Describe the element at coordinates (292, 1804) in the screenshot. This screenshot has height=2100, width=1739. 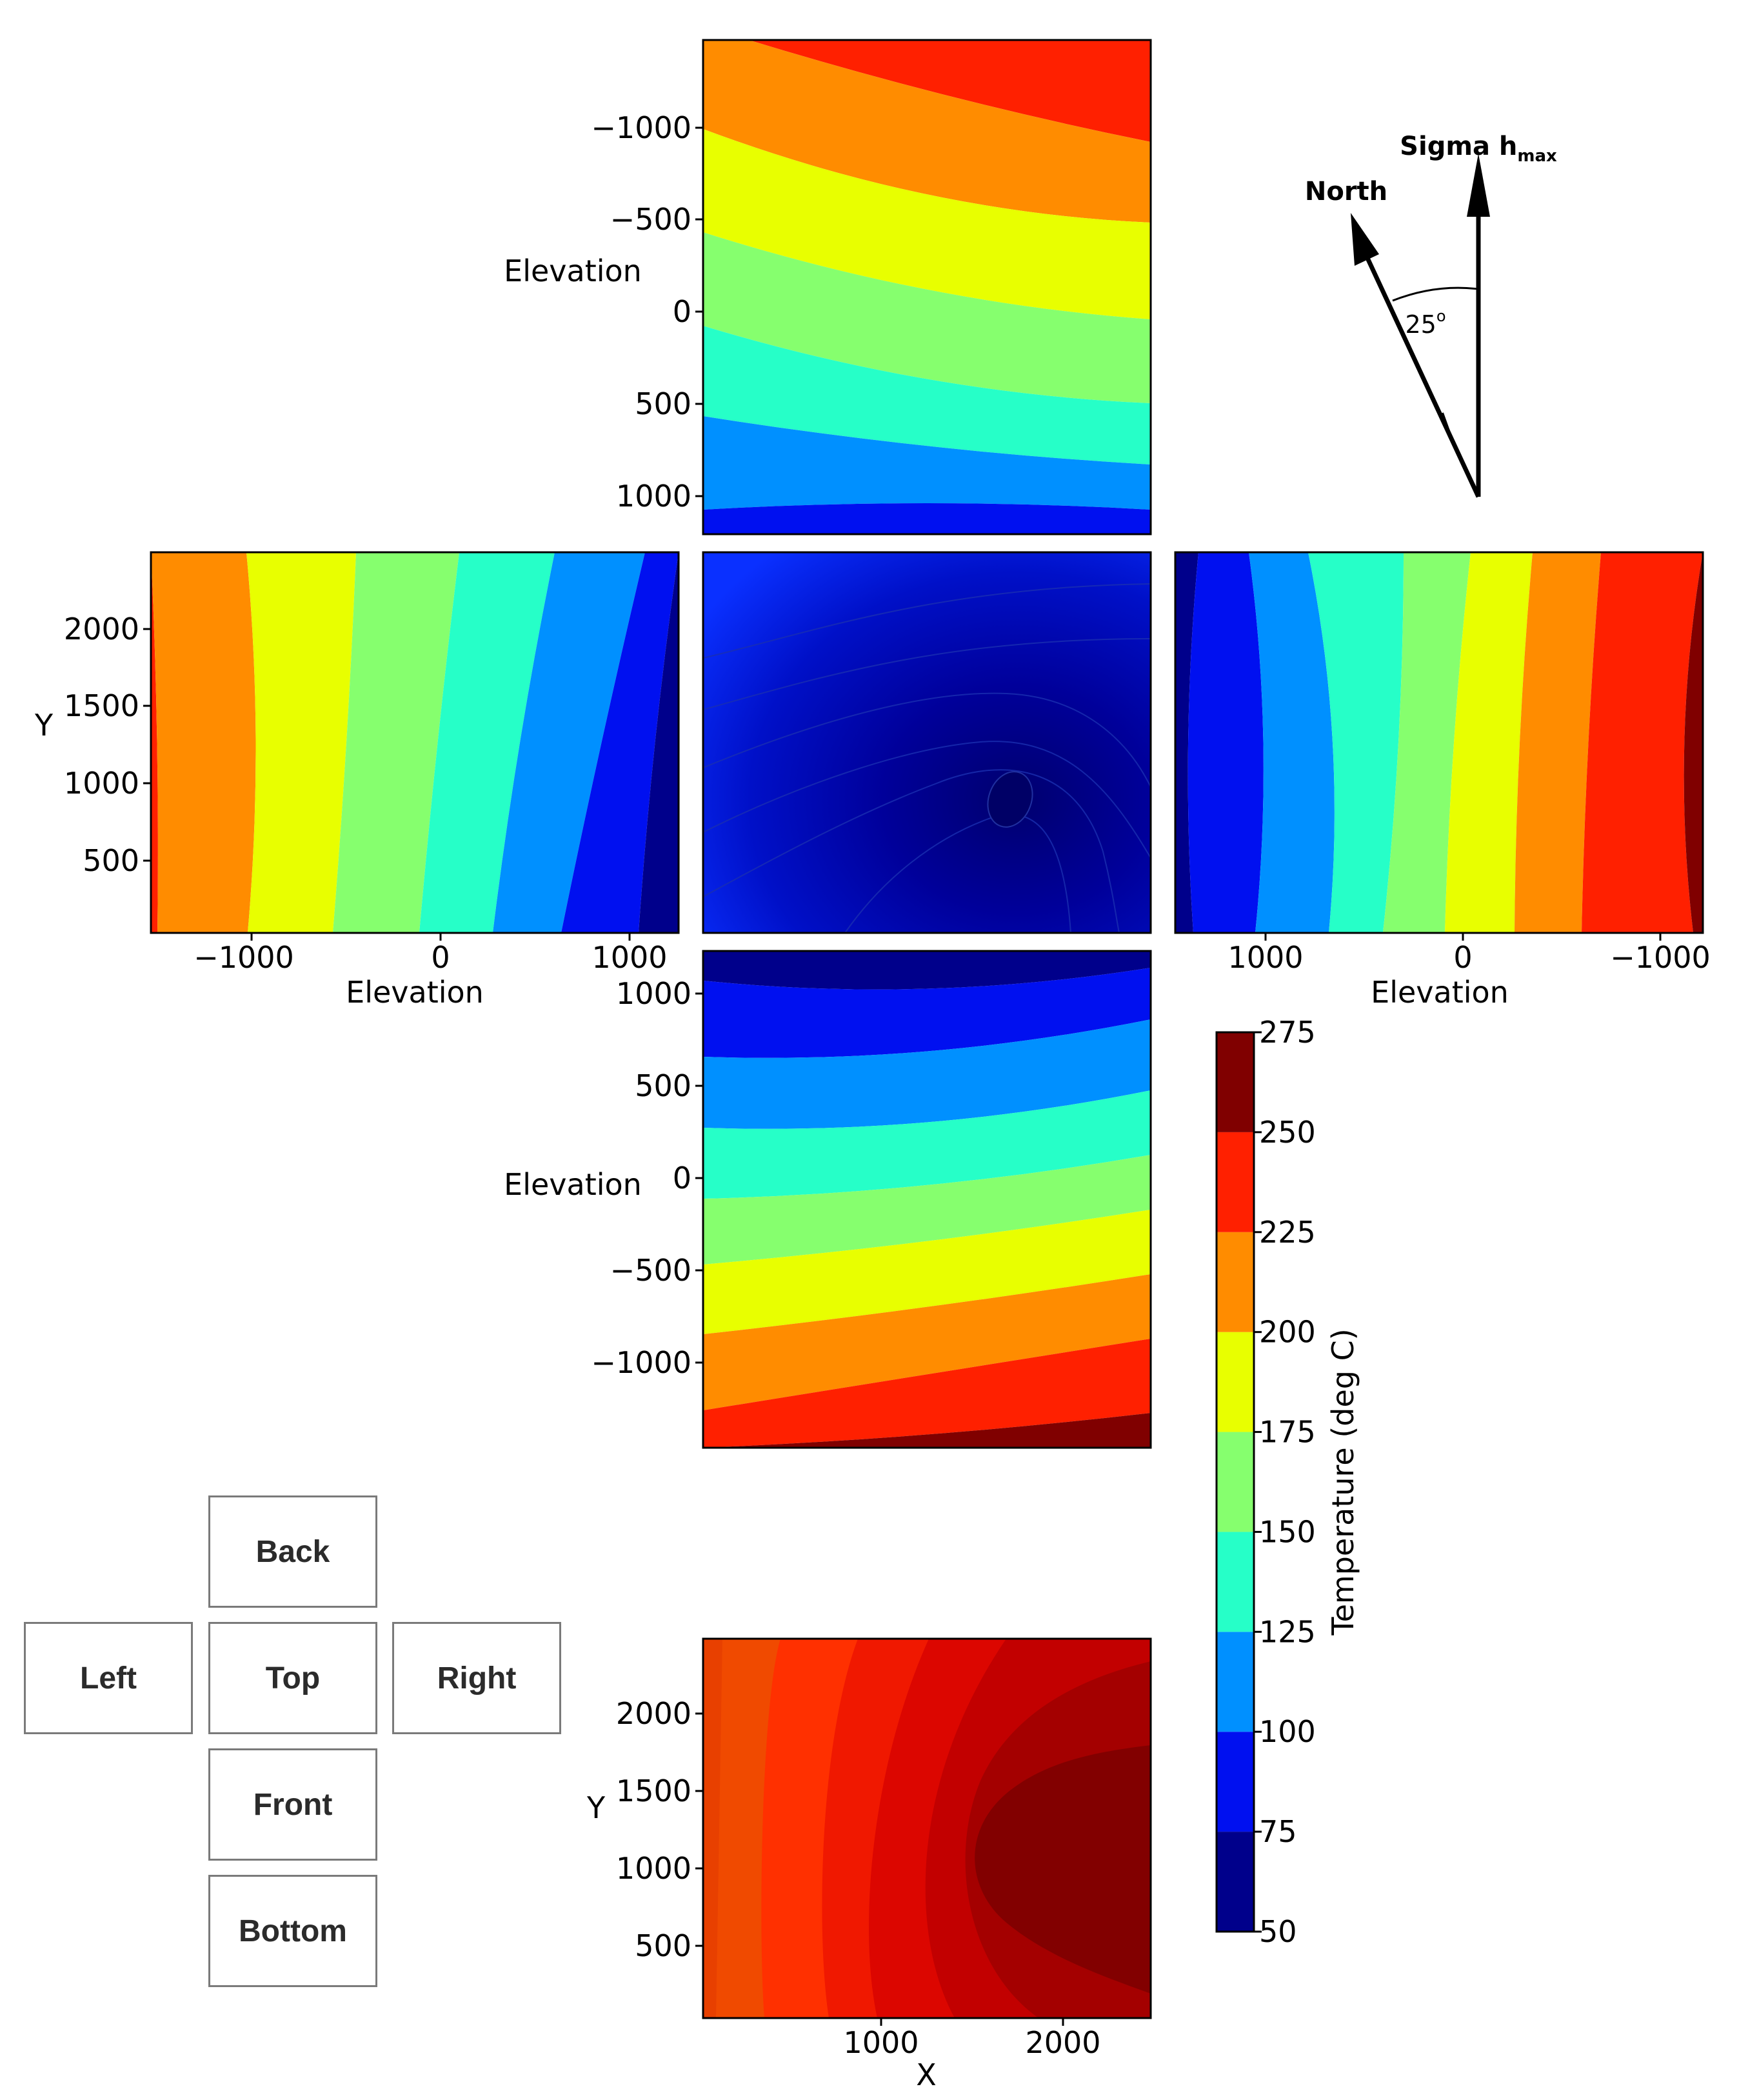
I see `front-button: Front` at that location.